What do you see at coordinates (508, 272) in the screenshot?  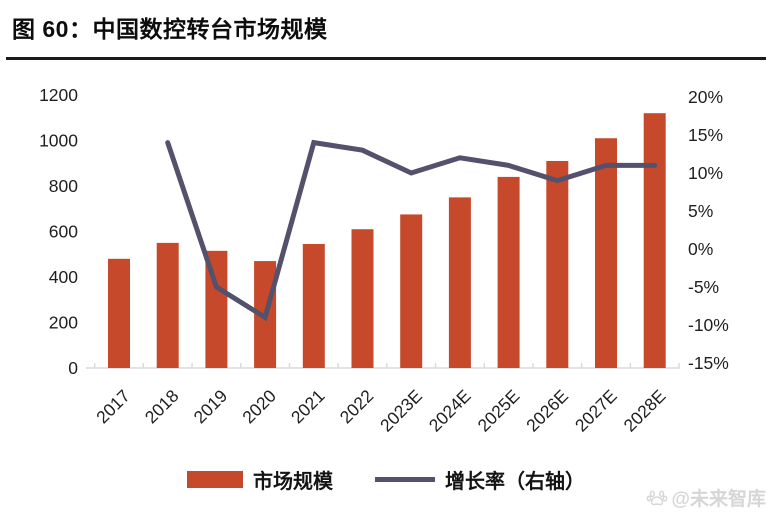 I see `bar-2025E` at bounding box center [508, 272].